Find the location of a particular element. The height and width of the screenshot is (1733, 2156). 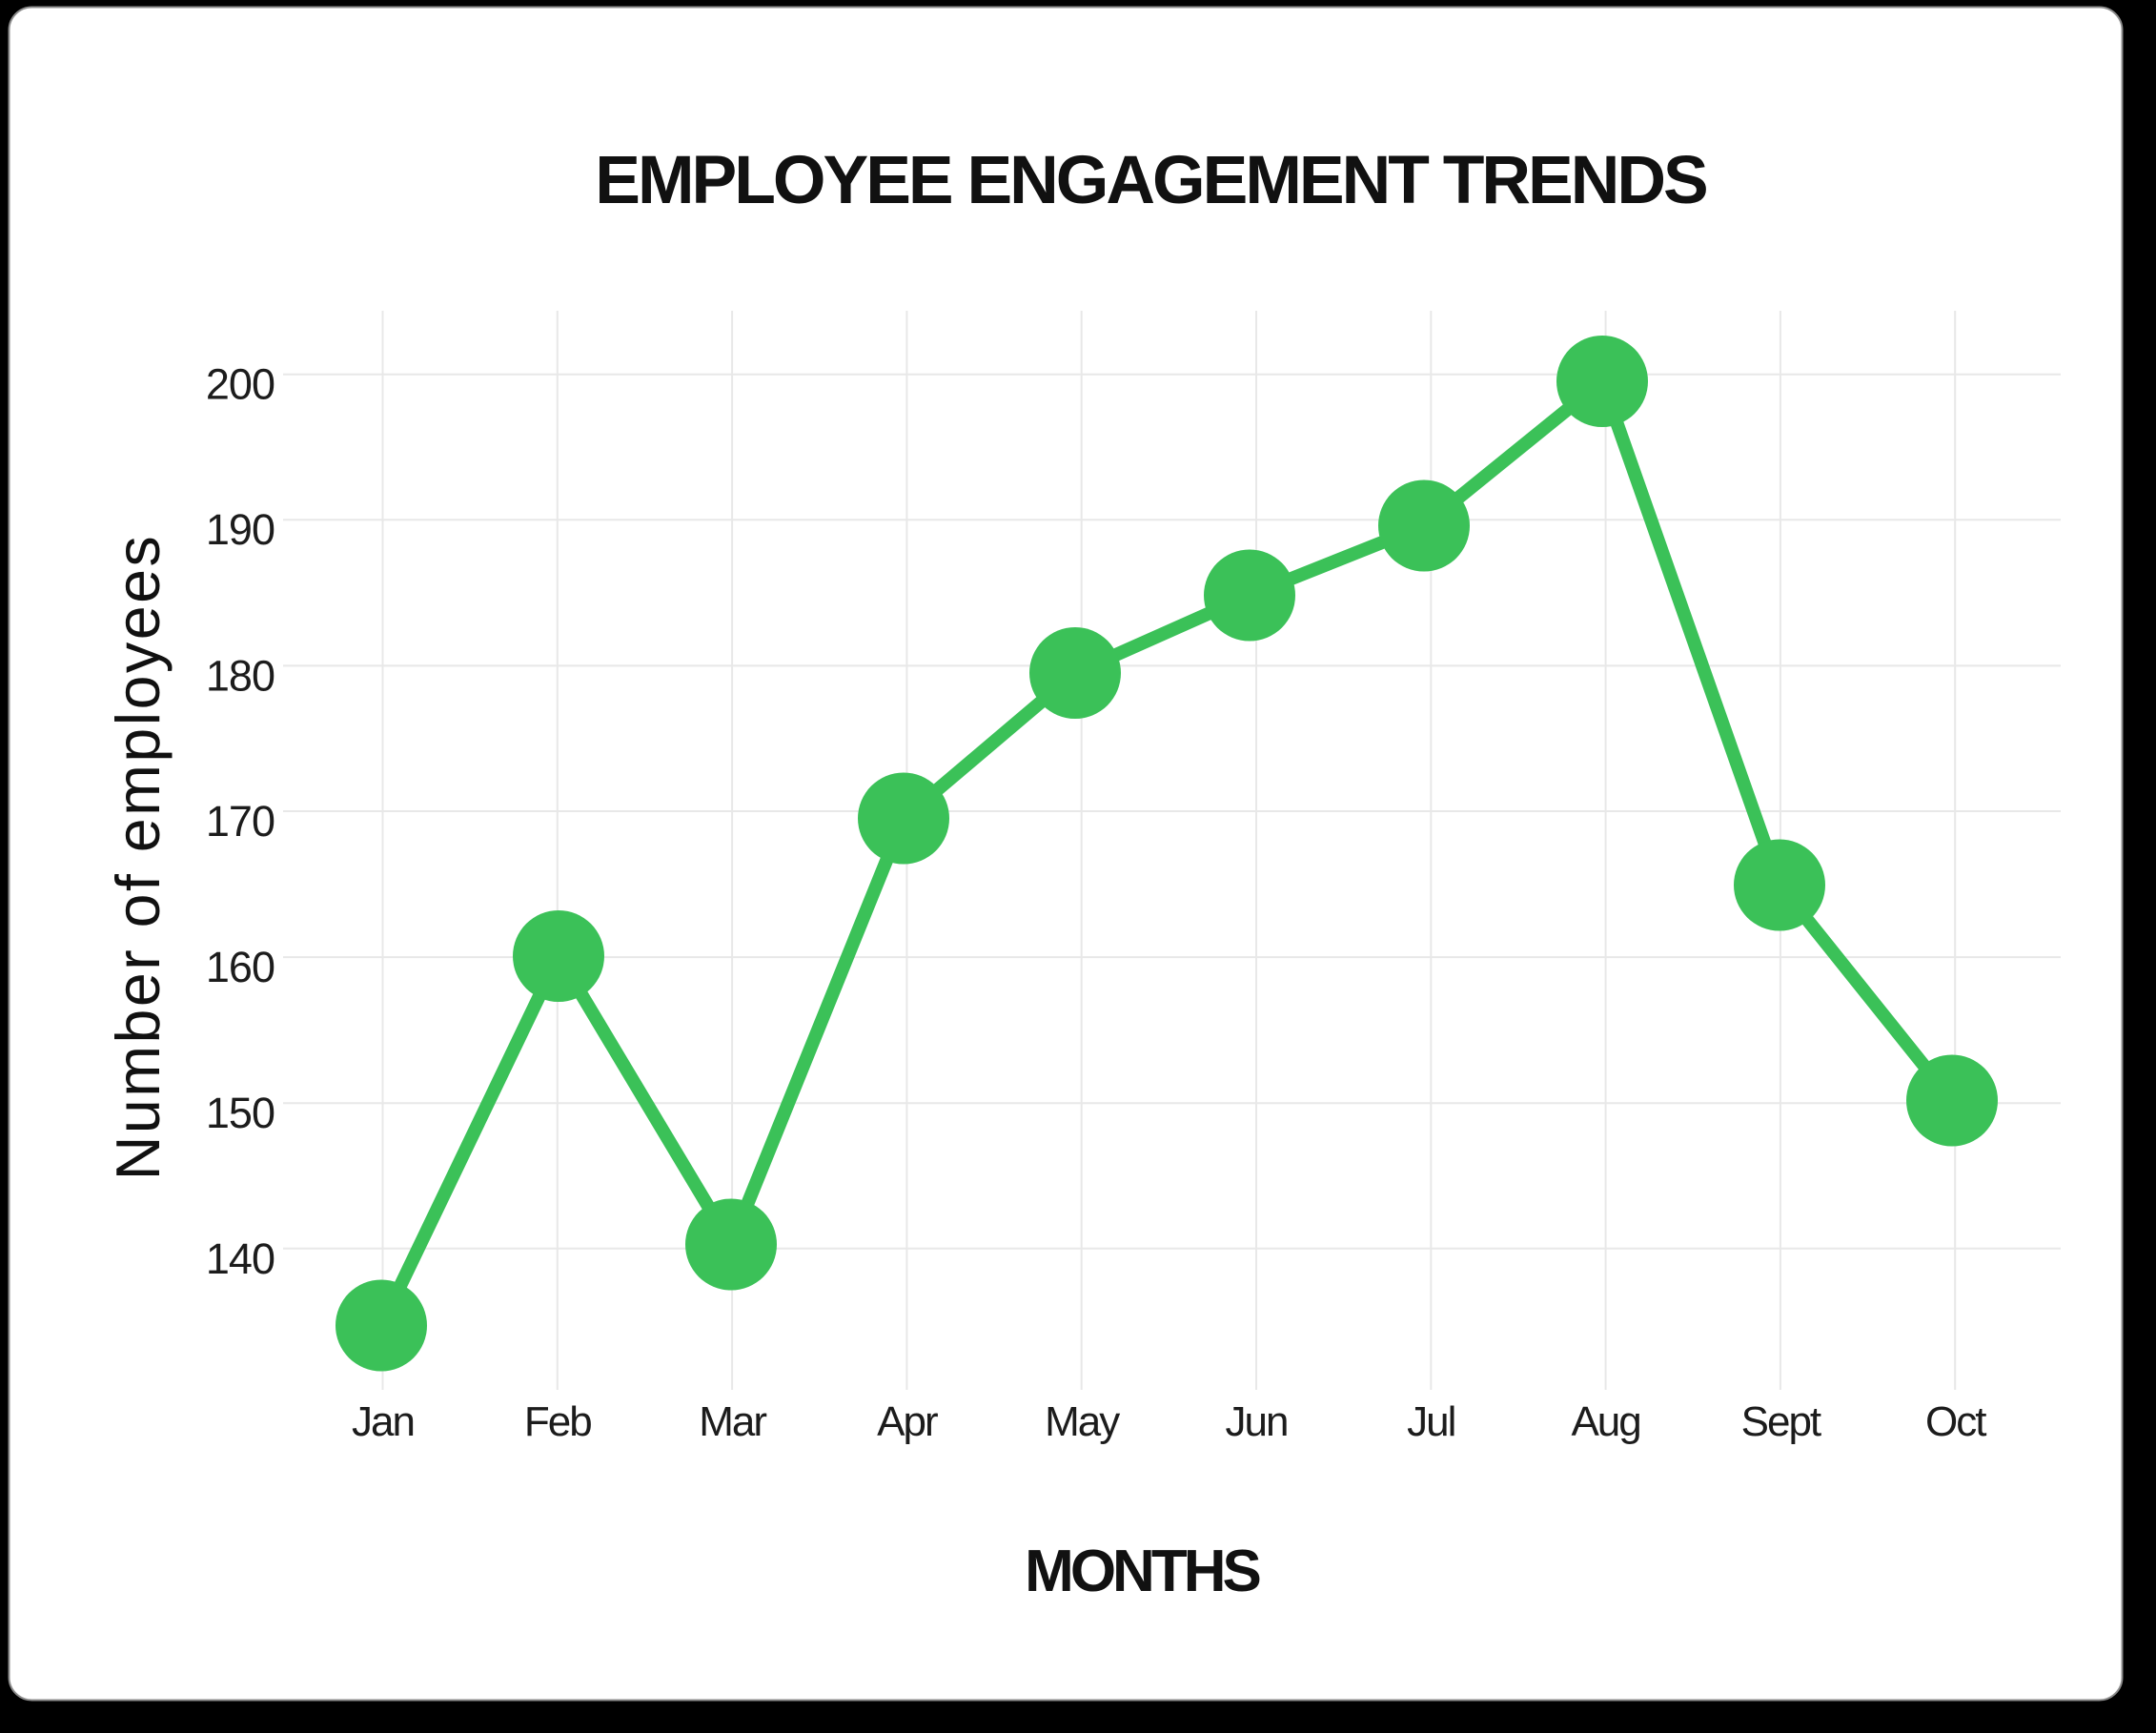

svg-text: MONTHS is located at coordinates (1142, 1571).